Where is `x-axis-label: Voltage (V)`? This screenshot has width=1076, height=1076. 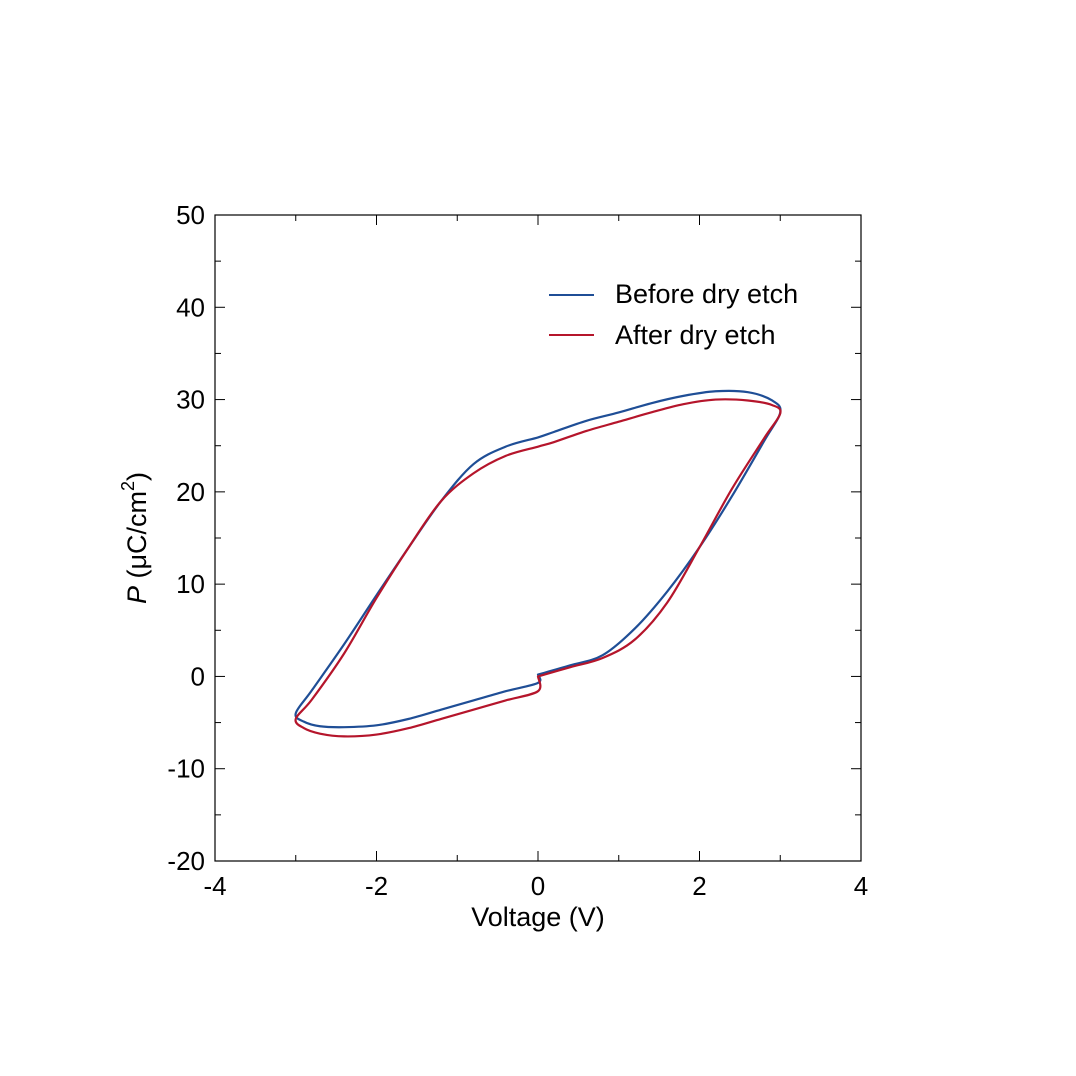 x-axis-label: Voltage (V) is located at coordinates (538, 917).